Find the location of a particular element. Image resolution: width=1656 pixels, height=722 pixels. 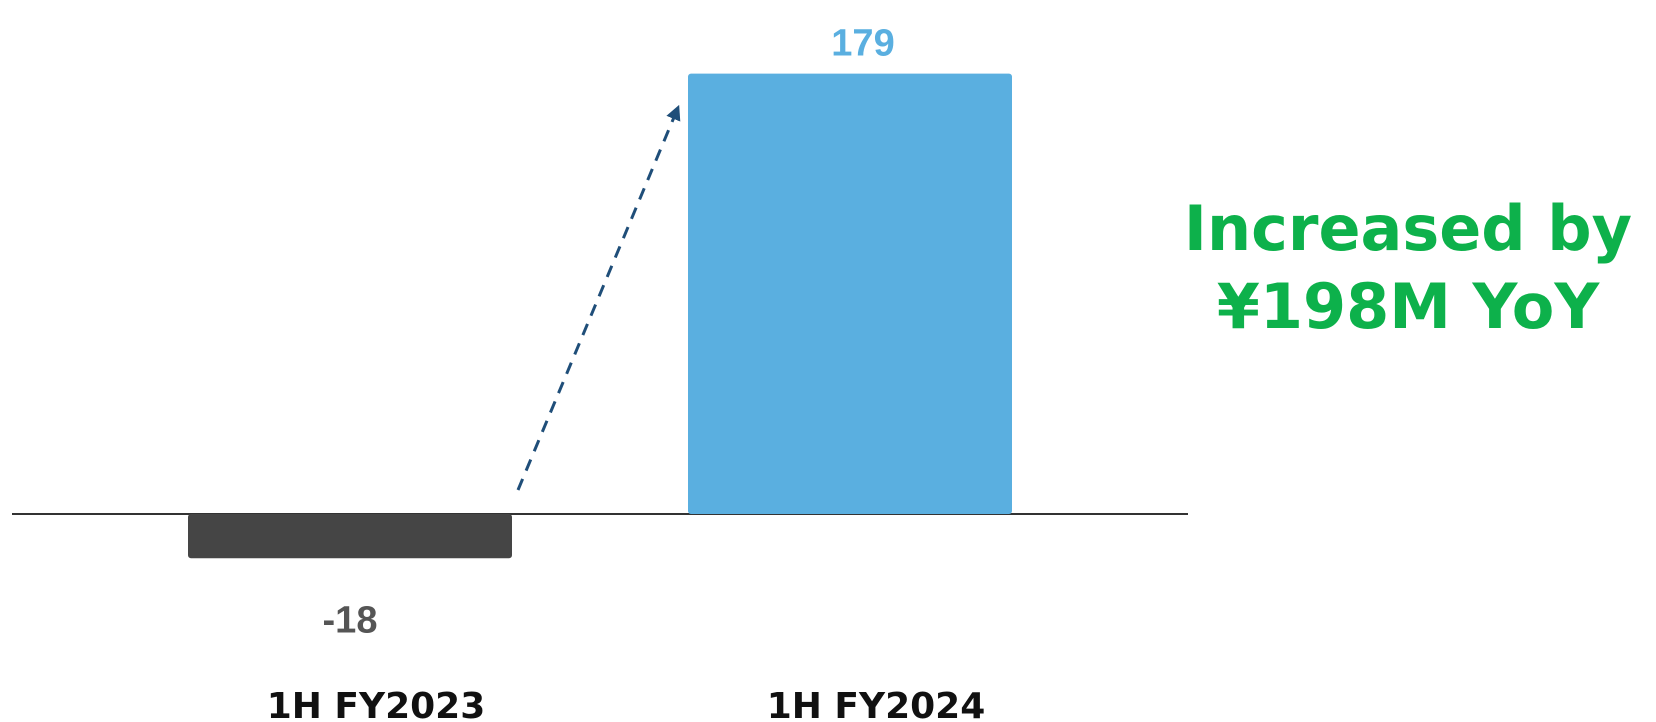

value-label-1: -18 is located at coordinates (350, 620).